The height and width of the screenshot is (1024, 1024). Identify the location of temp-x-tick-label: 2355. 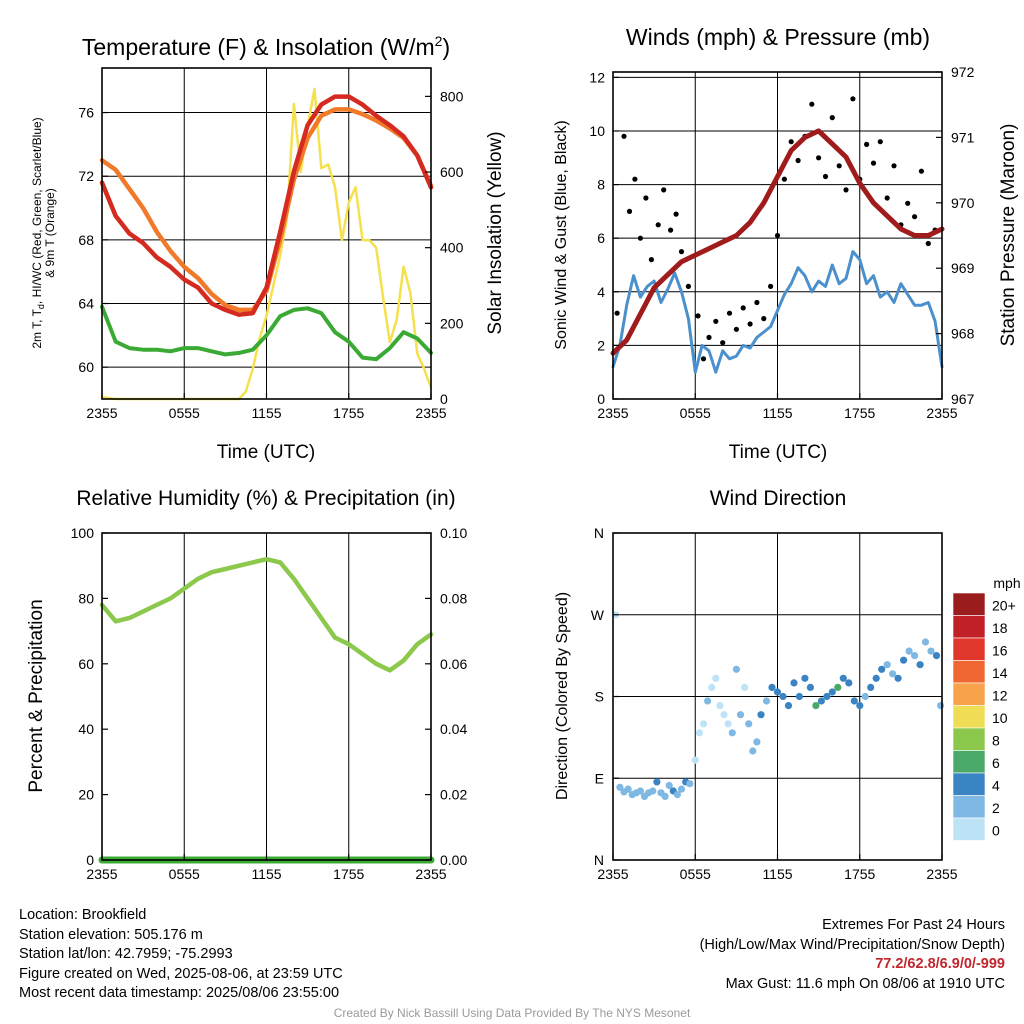
(430, 413).